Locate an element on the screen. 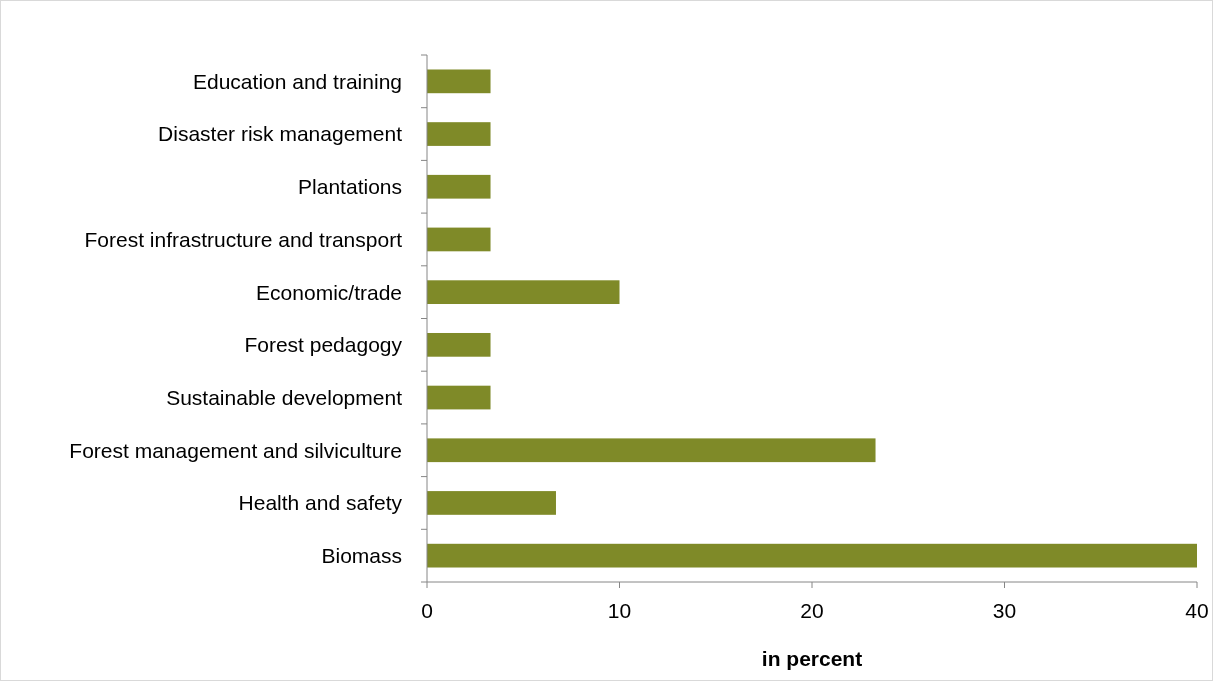  x-axis-title: in percent is located at coordinates (812, 658).